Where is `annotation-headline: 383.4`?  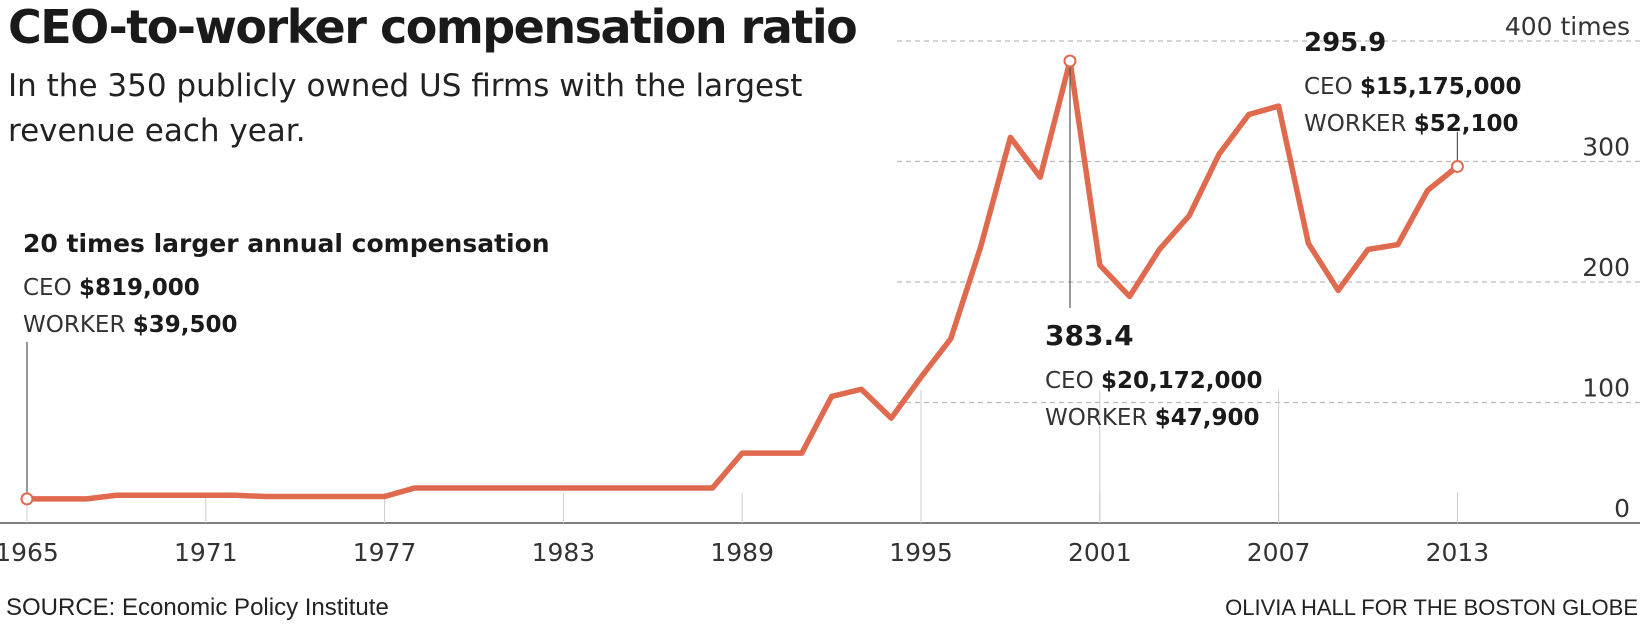
annotation-headline: 383.4 is located at coordinates (1089, 335).